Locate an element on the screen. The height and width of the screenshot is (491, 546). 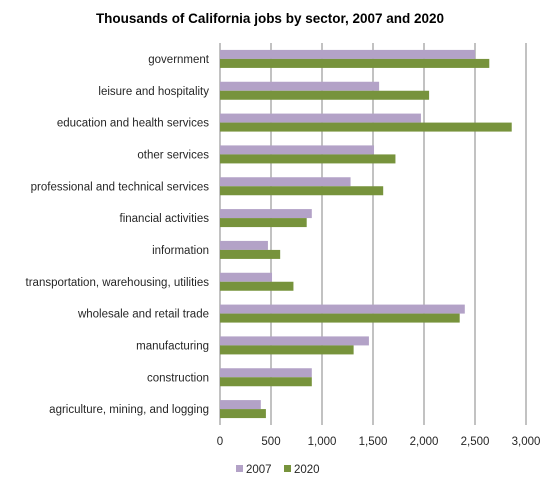
x-tick-label: 2,500 is located at coordinates (475, 442).